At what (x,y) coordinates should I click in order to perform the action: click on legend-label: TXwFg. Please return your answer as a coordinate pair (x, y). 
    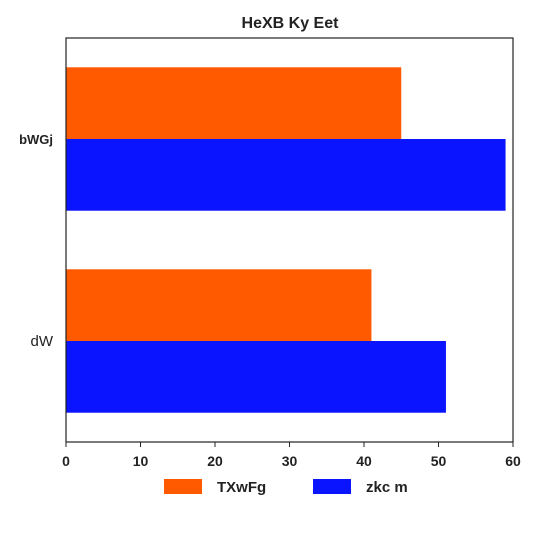
    Looking at the image, I should click on (241, 487).